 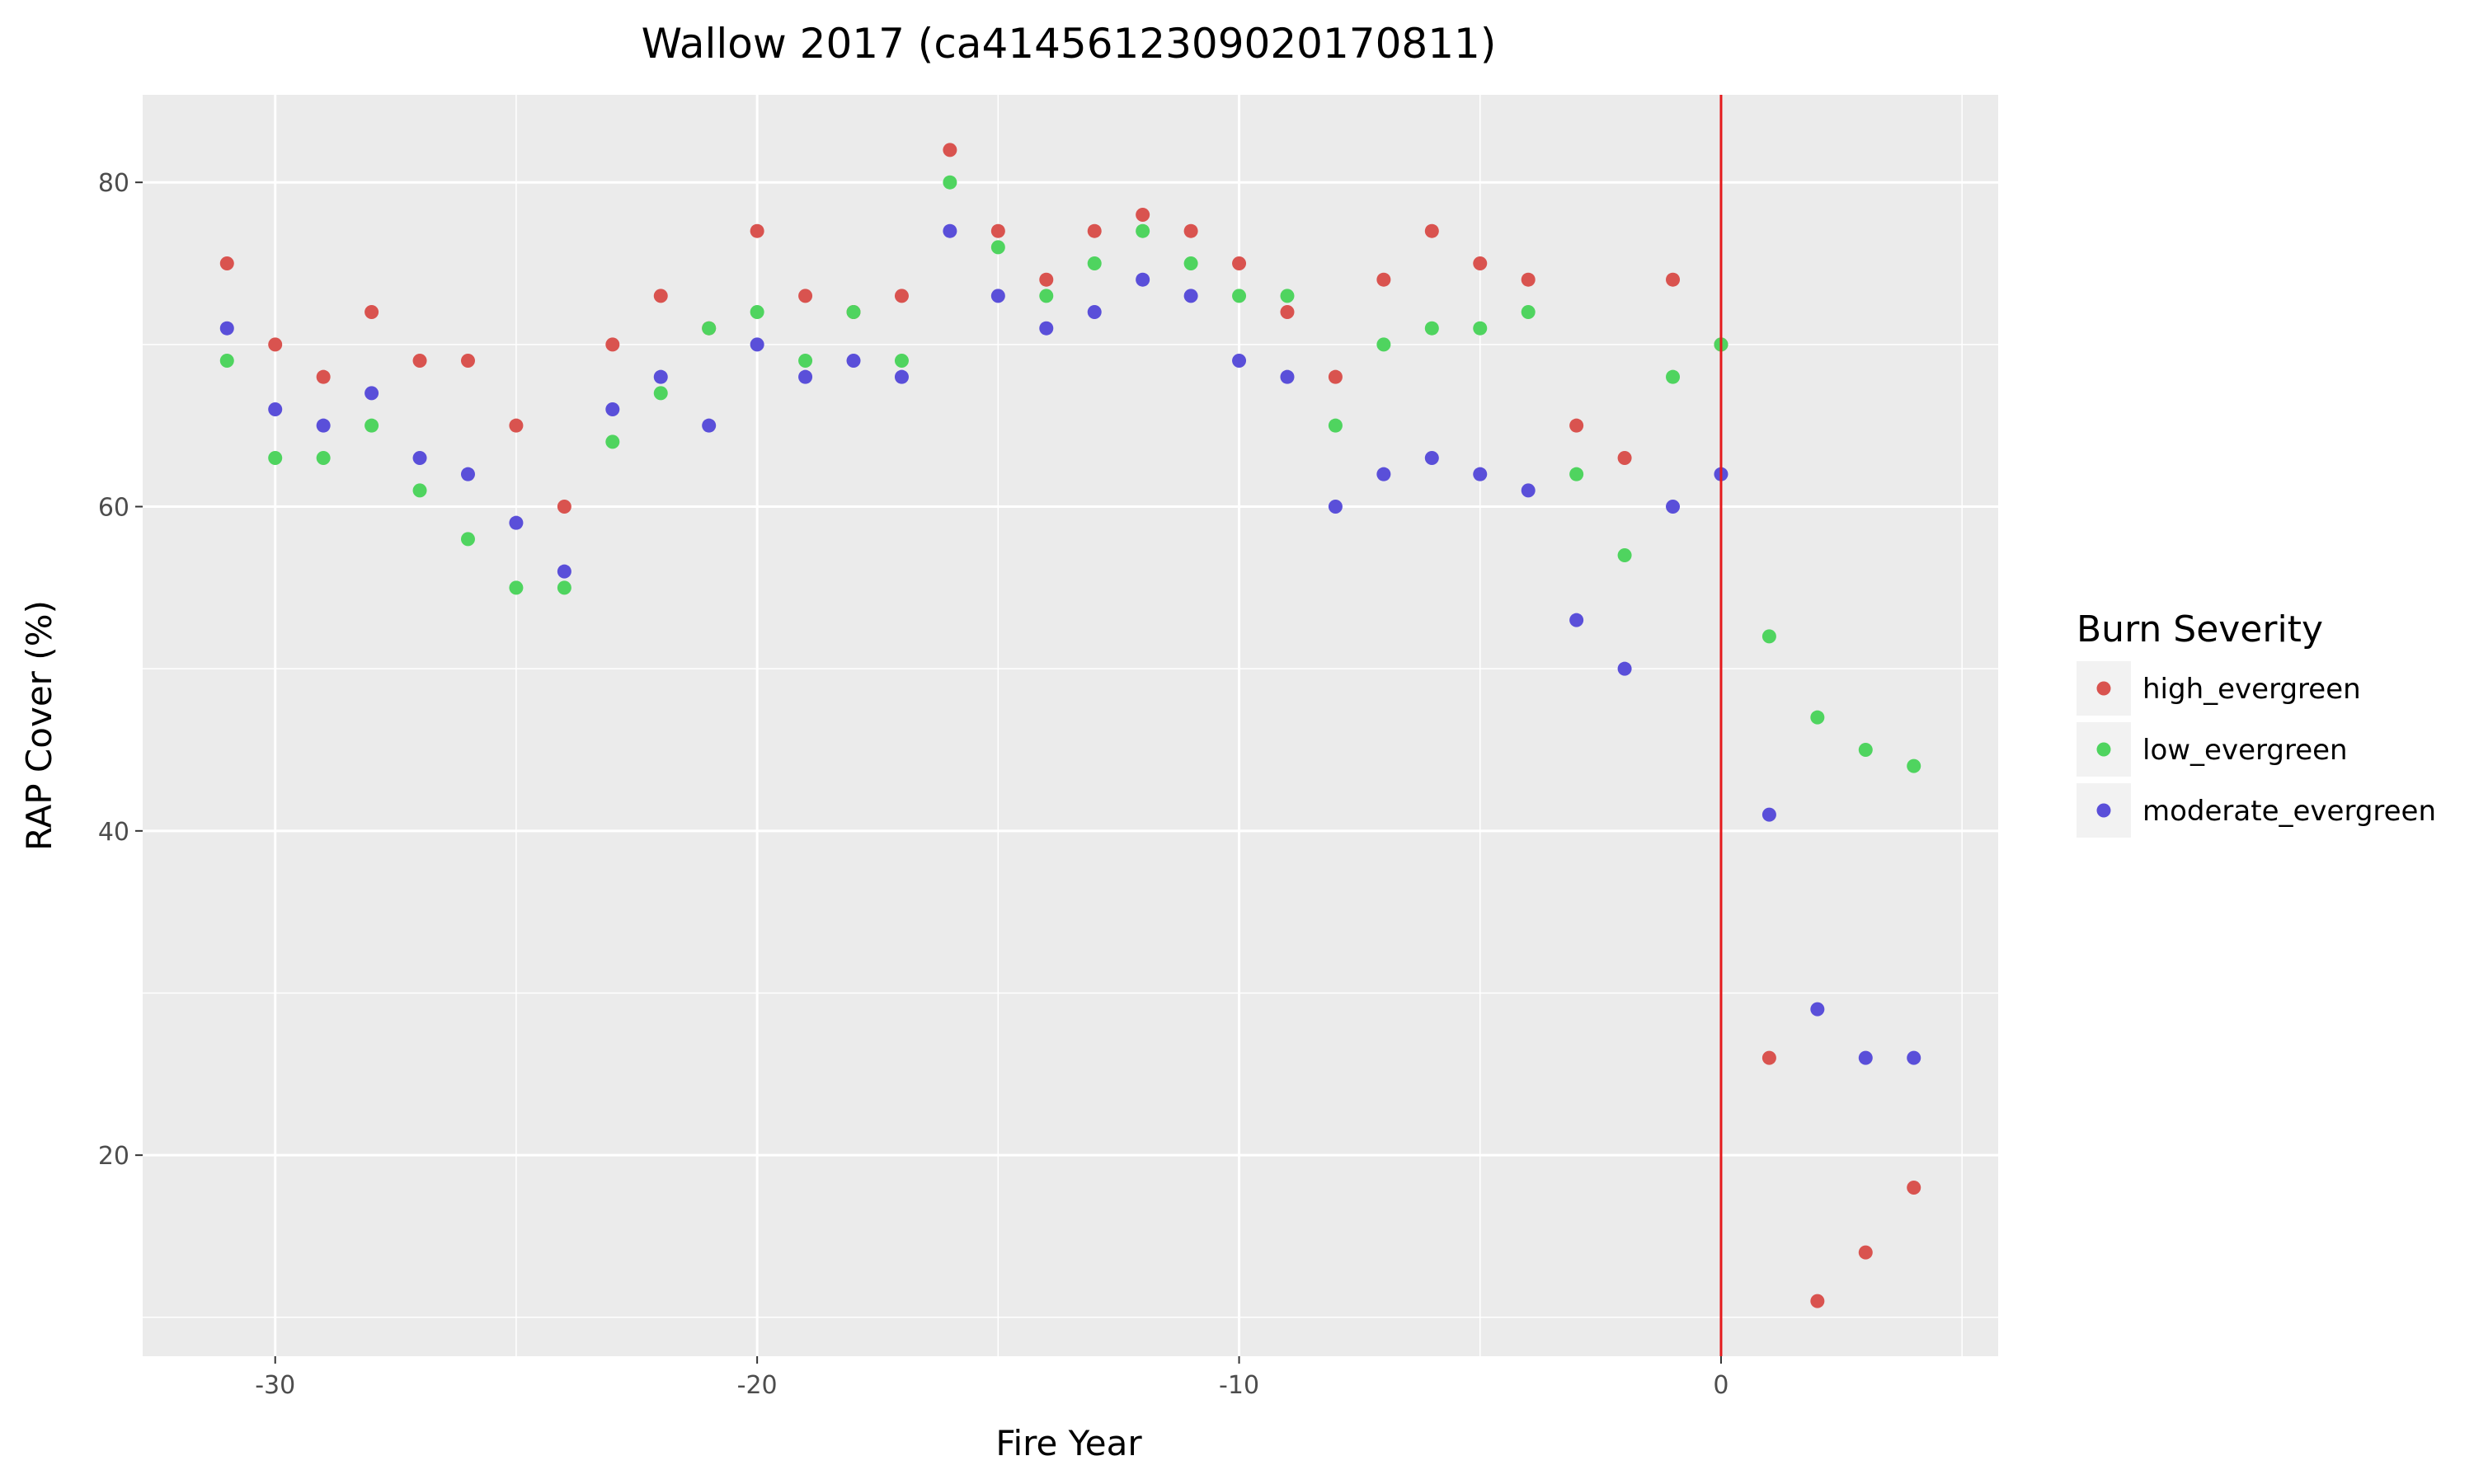 What do you see at coordinates (39, 725) in the screenshot?
I see `y-axis-title: RAP Cover (%)` at bounding box center [39, 725].